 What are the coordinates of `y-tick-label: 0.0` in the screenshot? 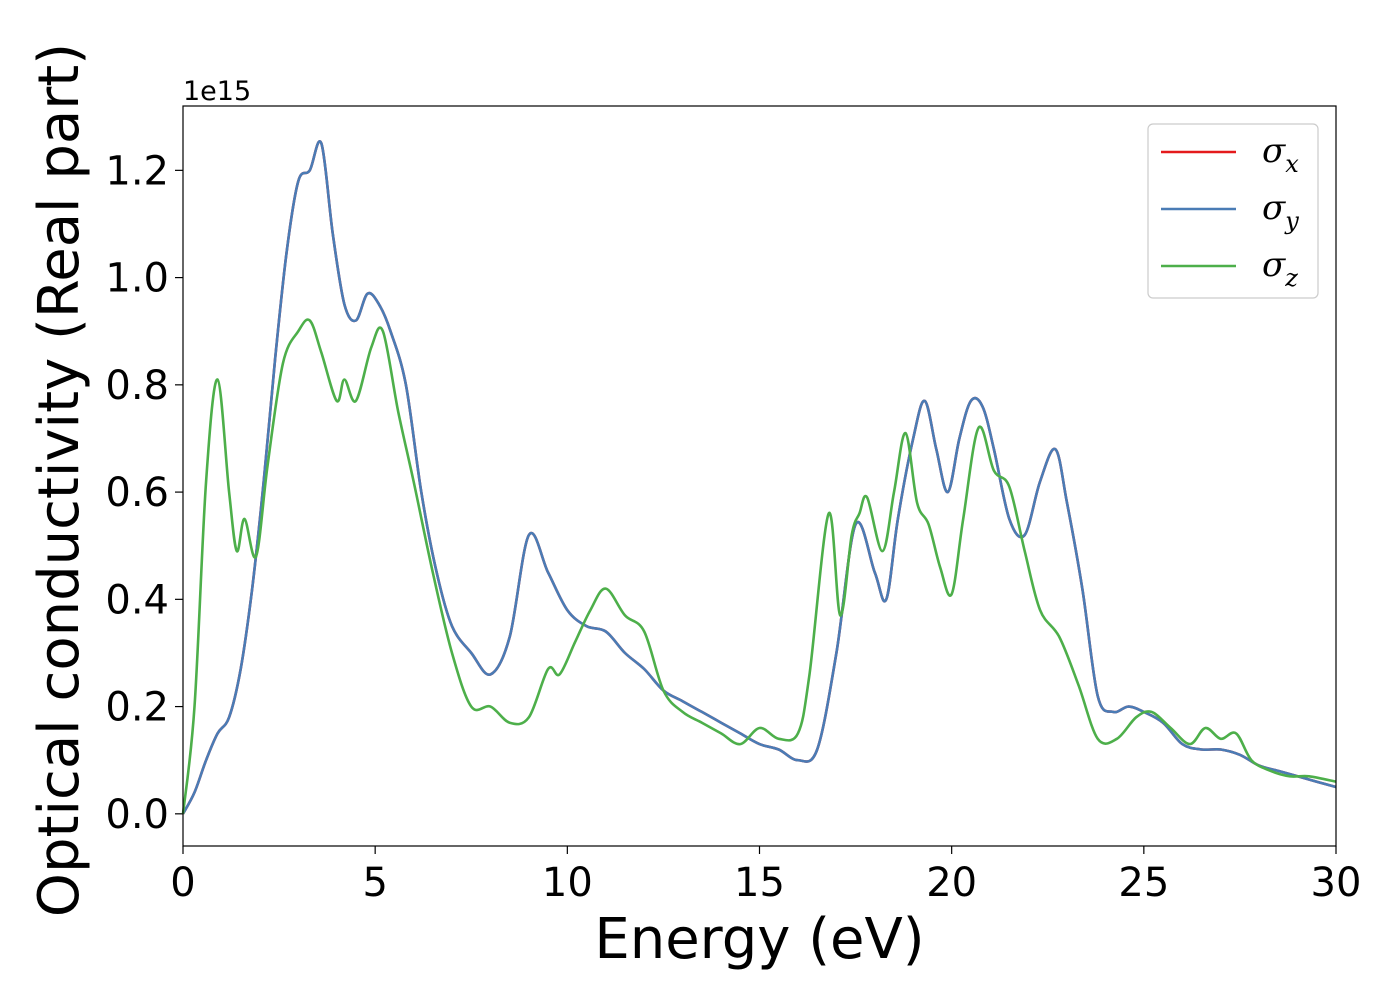 It's located at (137, 815).